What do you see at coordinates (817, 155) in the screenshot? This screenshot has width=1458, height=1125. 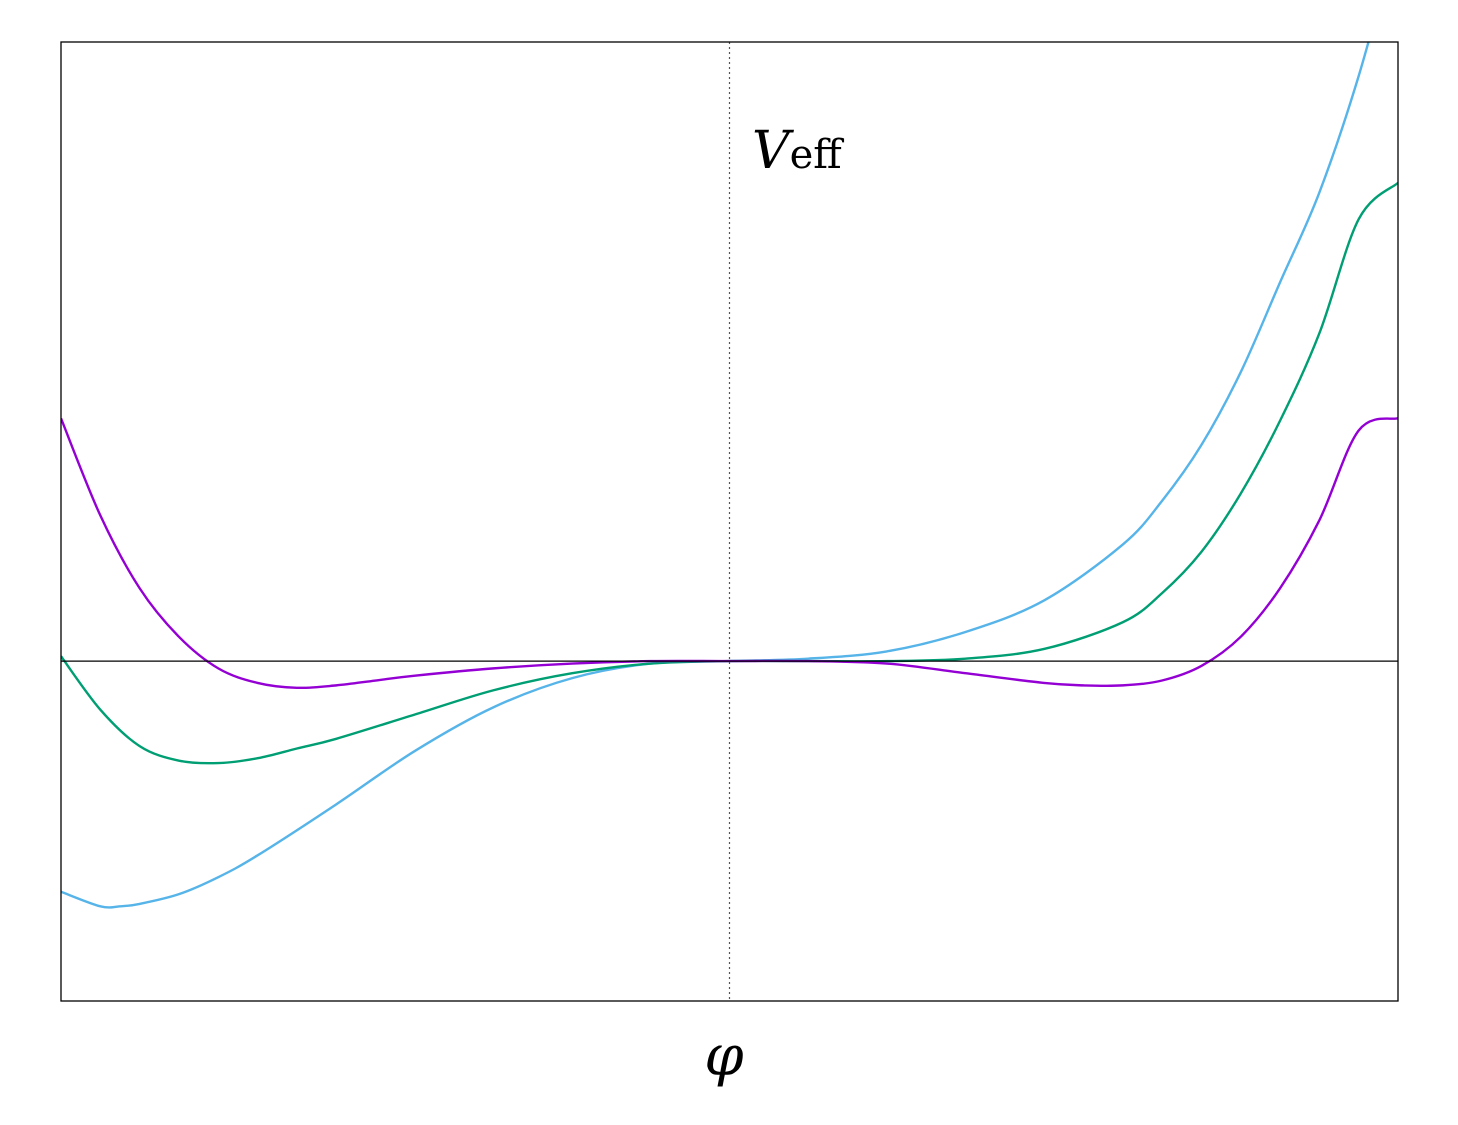 I see `y-axis-label-subscript: eff` at bounding box center [817, 155].